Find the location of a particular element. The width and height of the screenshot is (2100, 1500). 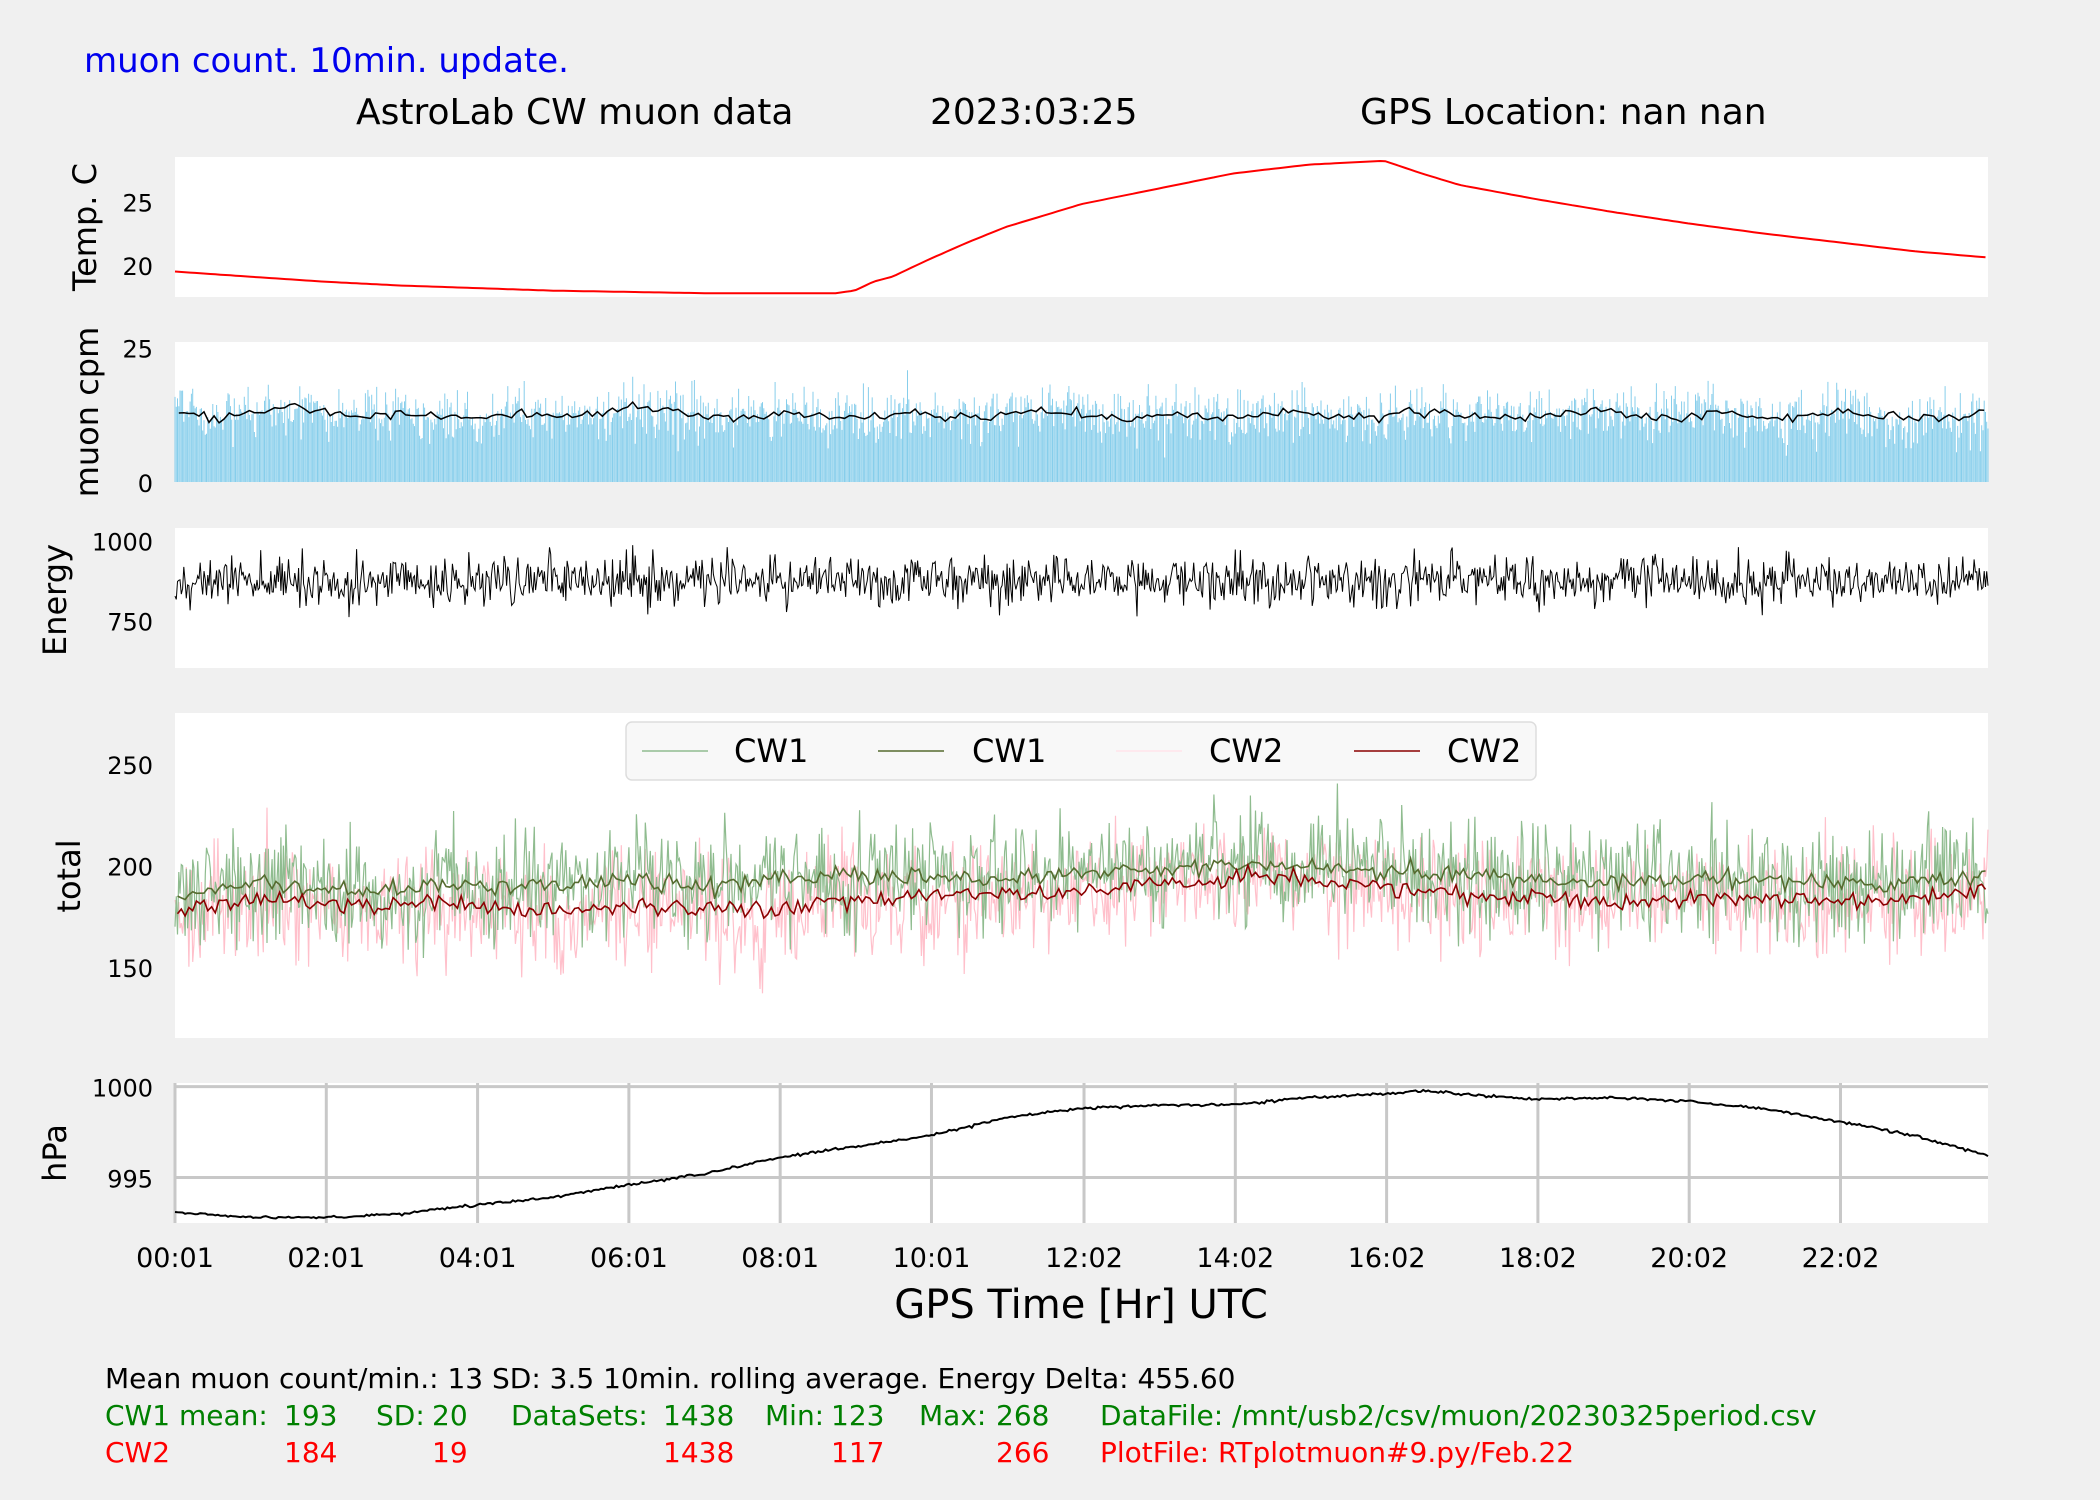

energy-line is located at coordinates (1081, 581).